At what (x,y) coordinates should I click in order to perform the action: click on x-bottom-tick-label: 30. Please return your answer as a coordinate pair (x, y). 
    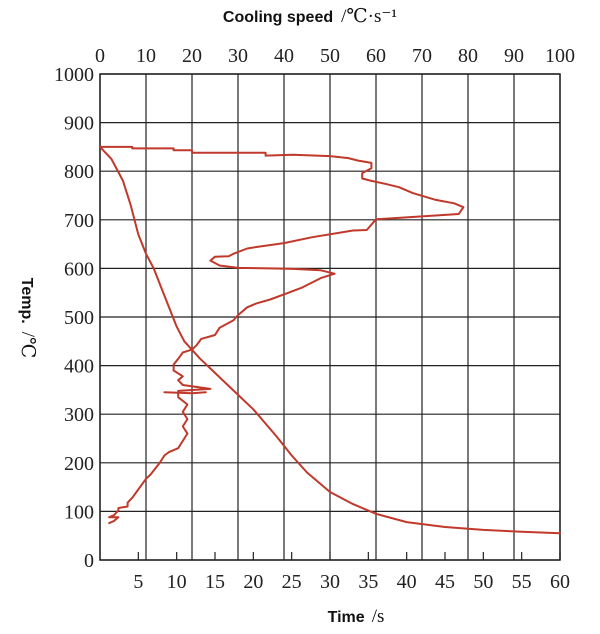
    Looking at the image, I should click on (330, 582).